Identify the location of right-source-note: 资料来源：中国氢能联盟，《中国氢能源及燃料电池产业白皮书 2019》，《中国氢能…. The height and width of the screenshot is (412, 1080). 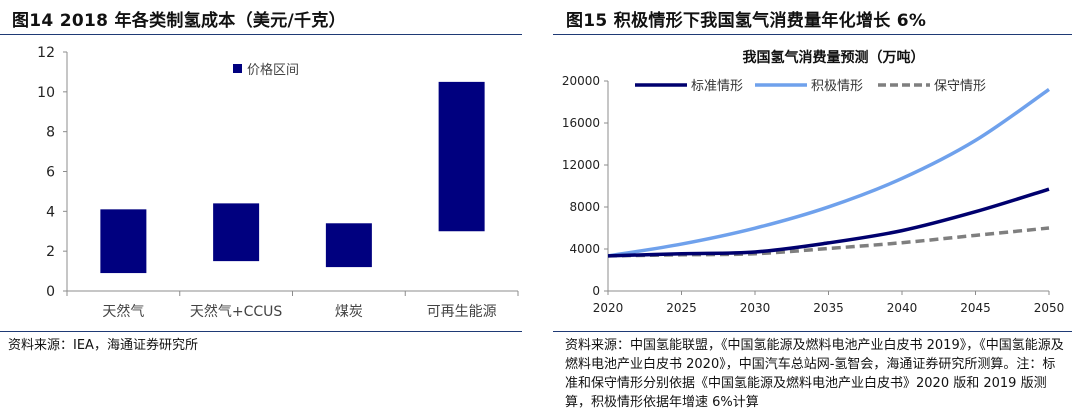
(814, 374).